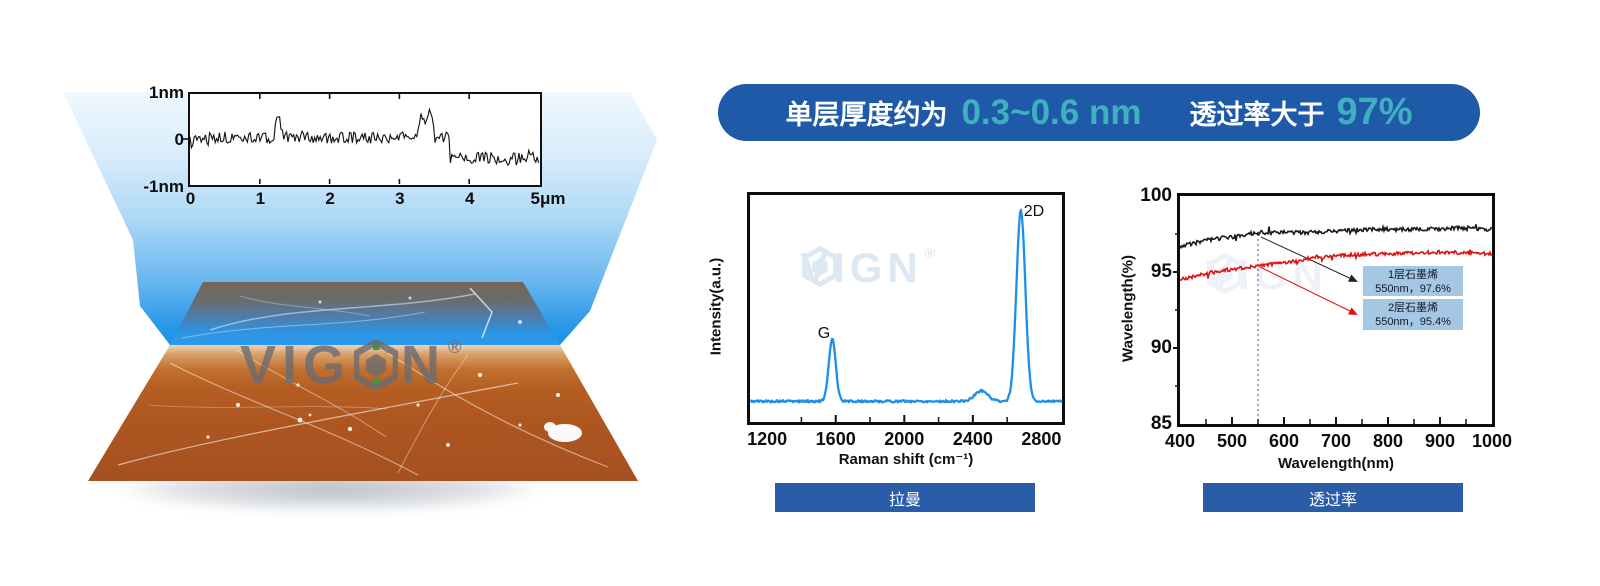 This screenshot has height=586, width=1600. Describe the element at coordinates (1180, 441) in the screenshot. I see `tick-label: 400` at that location.